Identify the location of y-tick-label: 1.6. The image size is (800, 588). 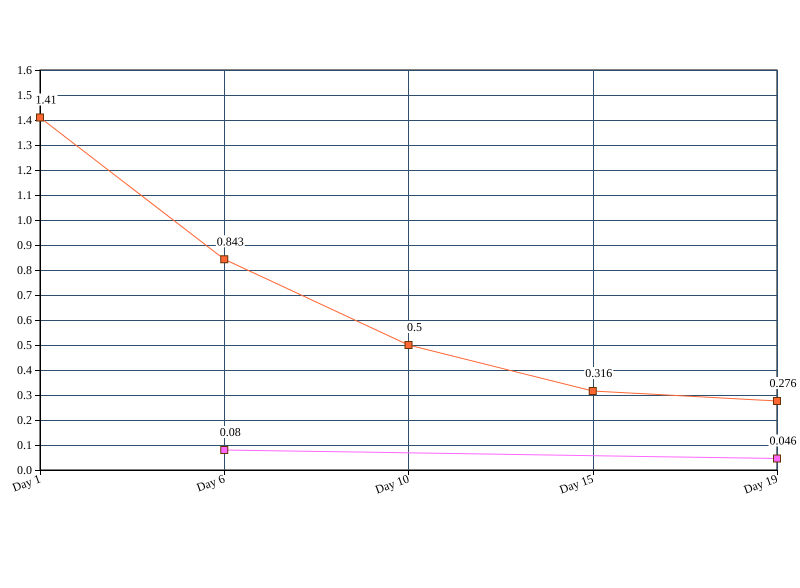
(24, 70).